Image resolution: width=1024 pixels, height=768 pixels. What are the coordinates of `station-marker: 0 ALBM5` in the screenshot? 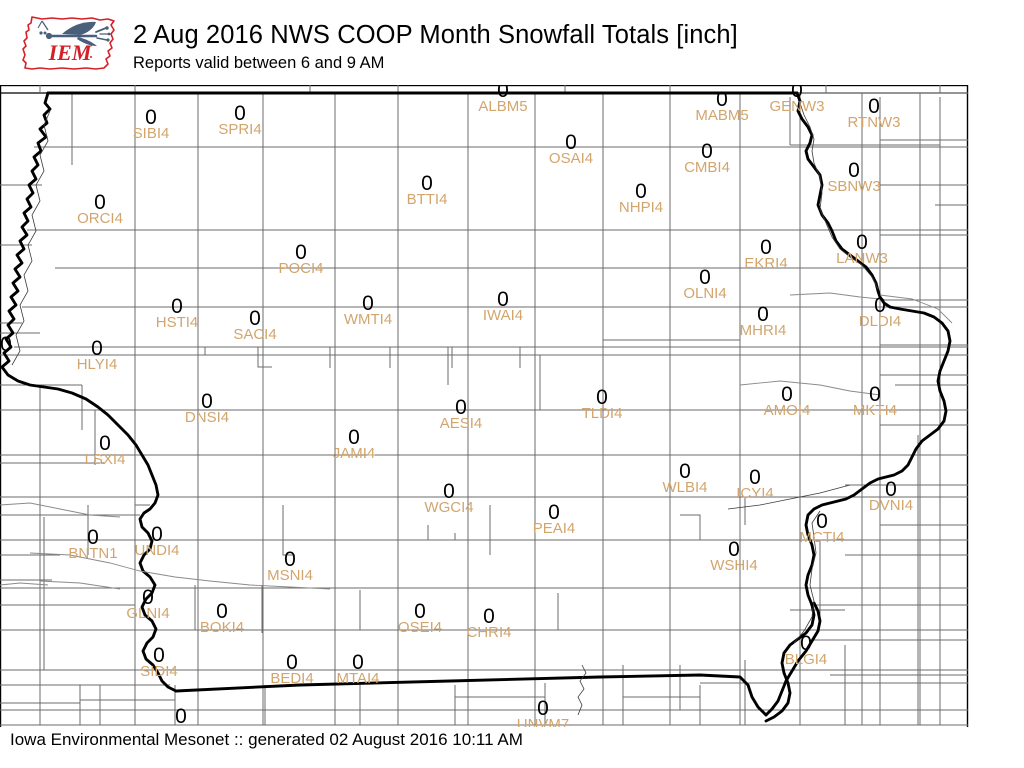 It's located at (502, 100).